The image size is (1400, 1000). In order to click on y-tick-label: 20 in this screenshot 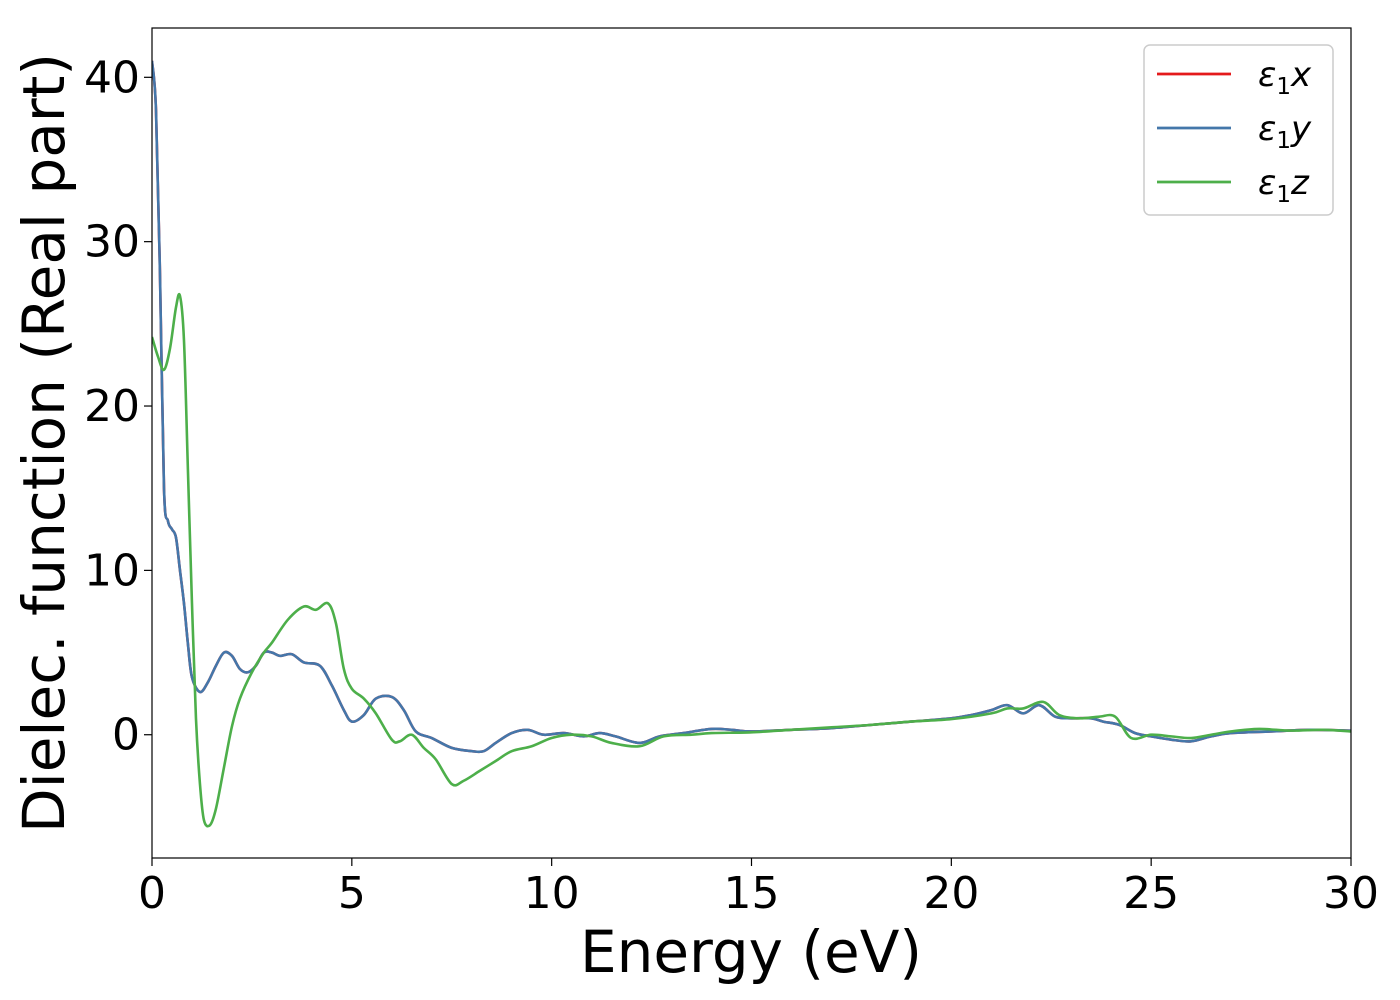, I will do `click(112, 406)`.